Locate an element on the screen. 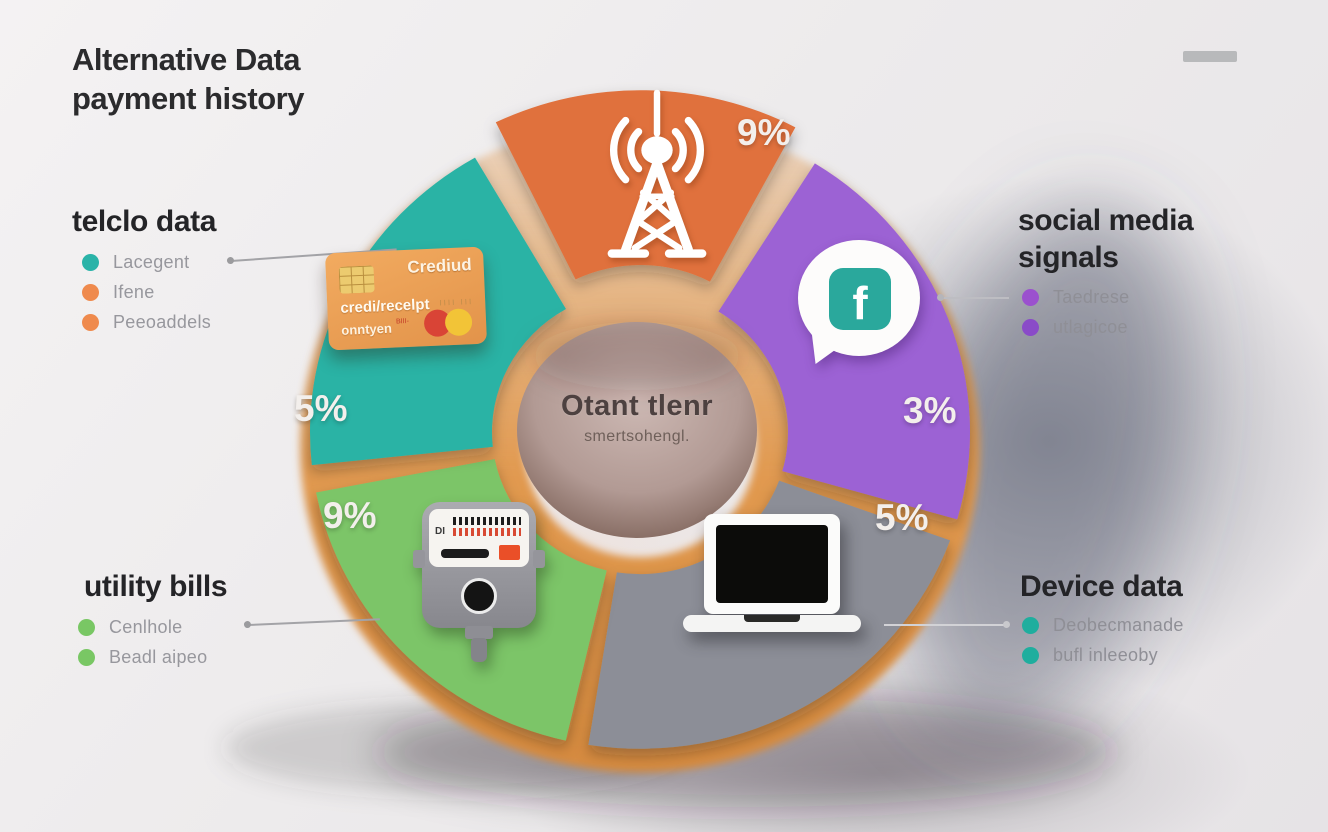 This screenshot has height=832, width=1328. segment-value-orange: 9% is located at coordinates (764, 132).